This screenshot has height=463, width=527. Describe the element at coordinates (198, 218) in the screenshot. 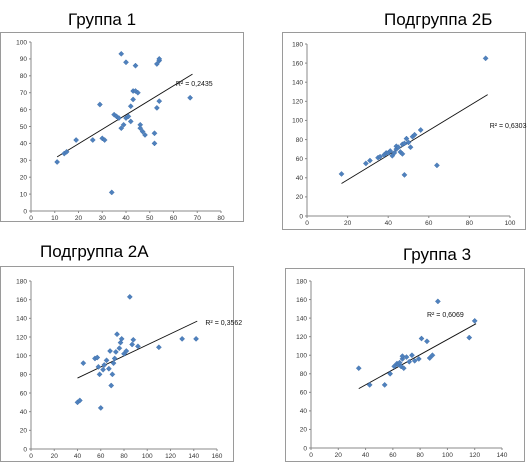

I see `x-tick-label: 70` at that location.